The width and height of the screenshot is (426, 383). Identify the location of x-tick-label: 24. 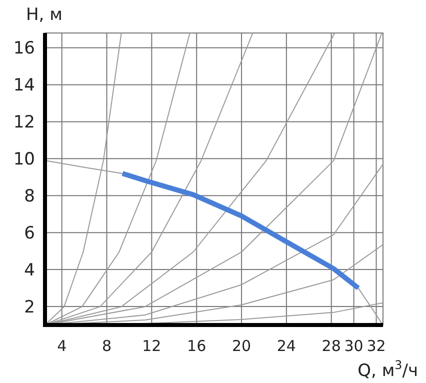
(286, 346).